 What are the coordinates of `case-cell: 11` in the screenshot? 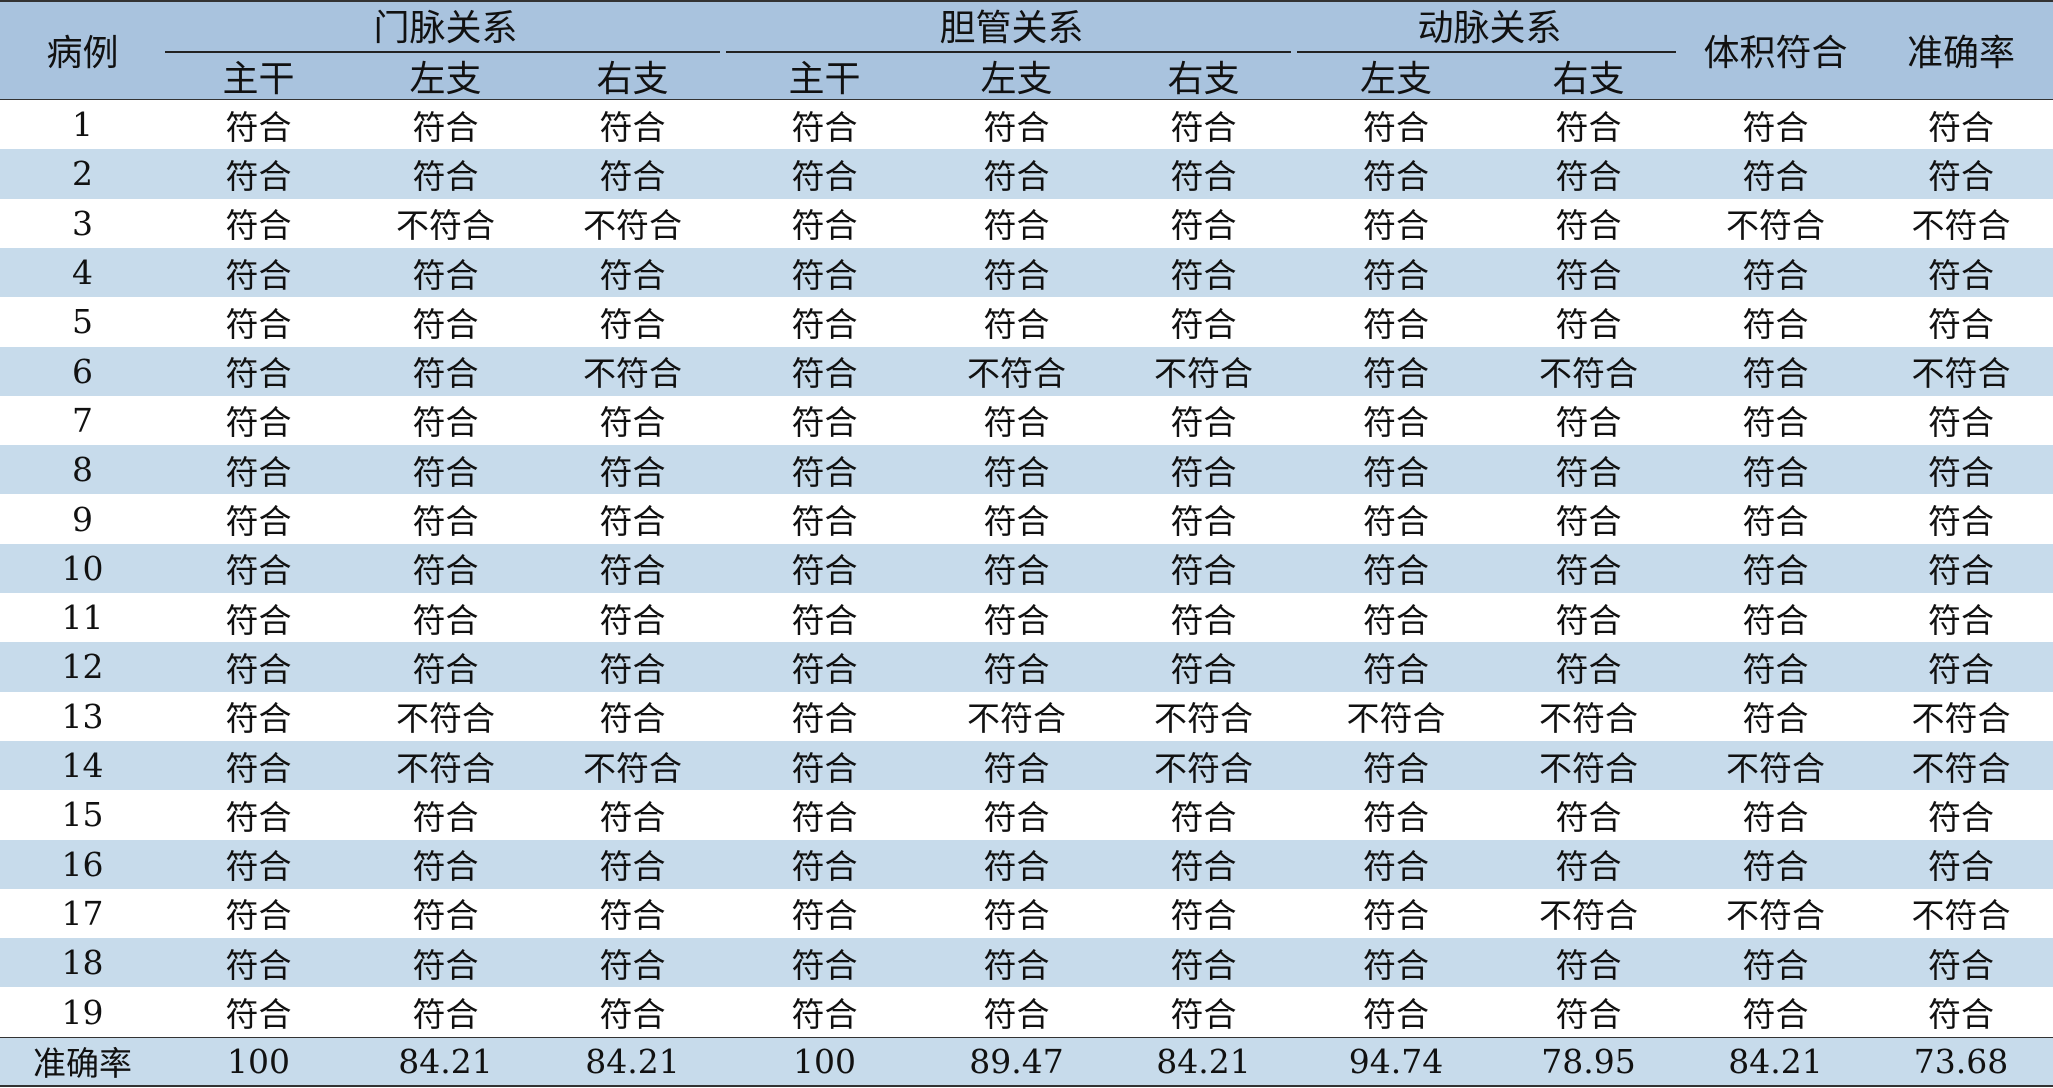 It's located at (82, 618).